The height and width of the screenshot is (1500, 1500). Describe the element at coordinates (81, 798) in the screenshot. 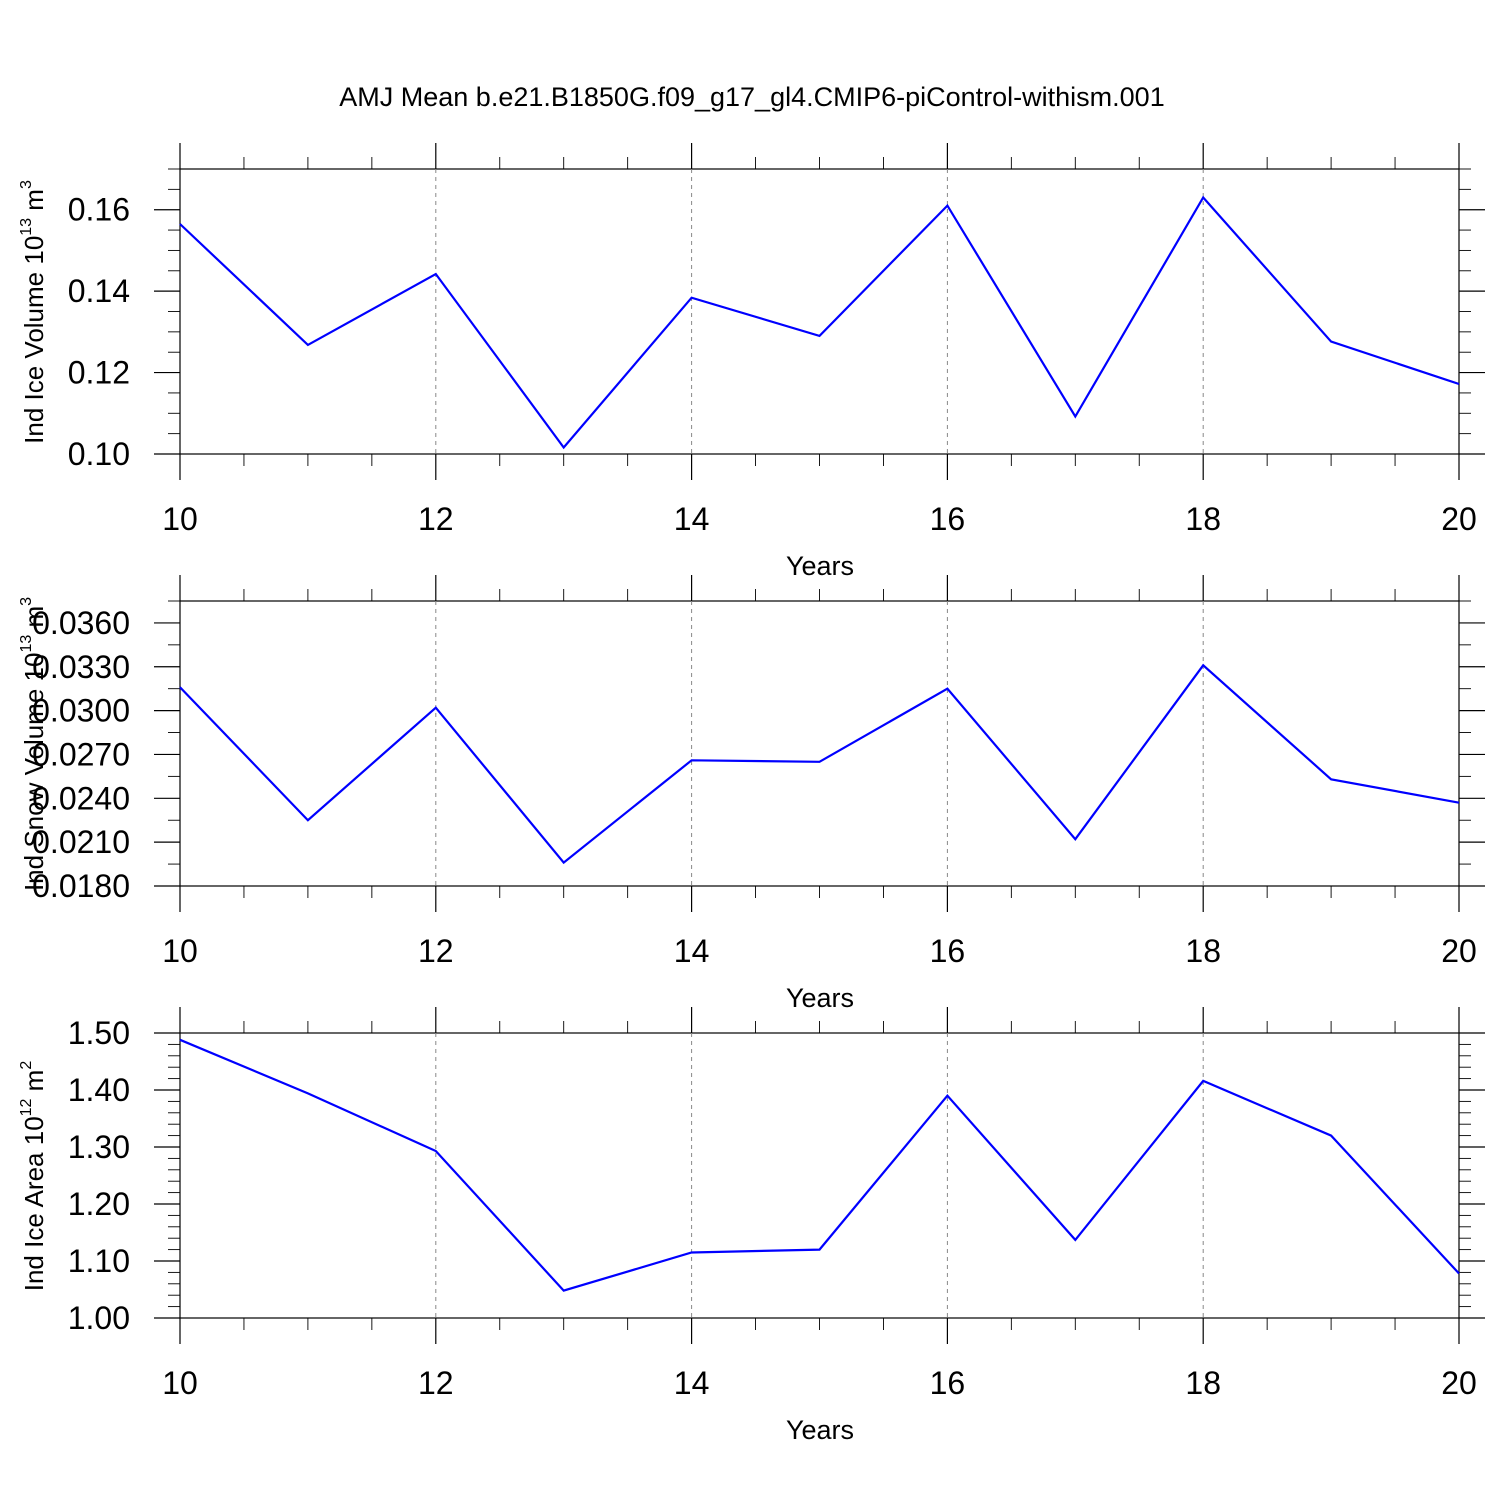

I see `y-tick-label: 0.0240` at that location.